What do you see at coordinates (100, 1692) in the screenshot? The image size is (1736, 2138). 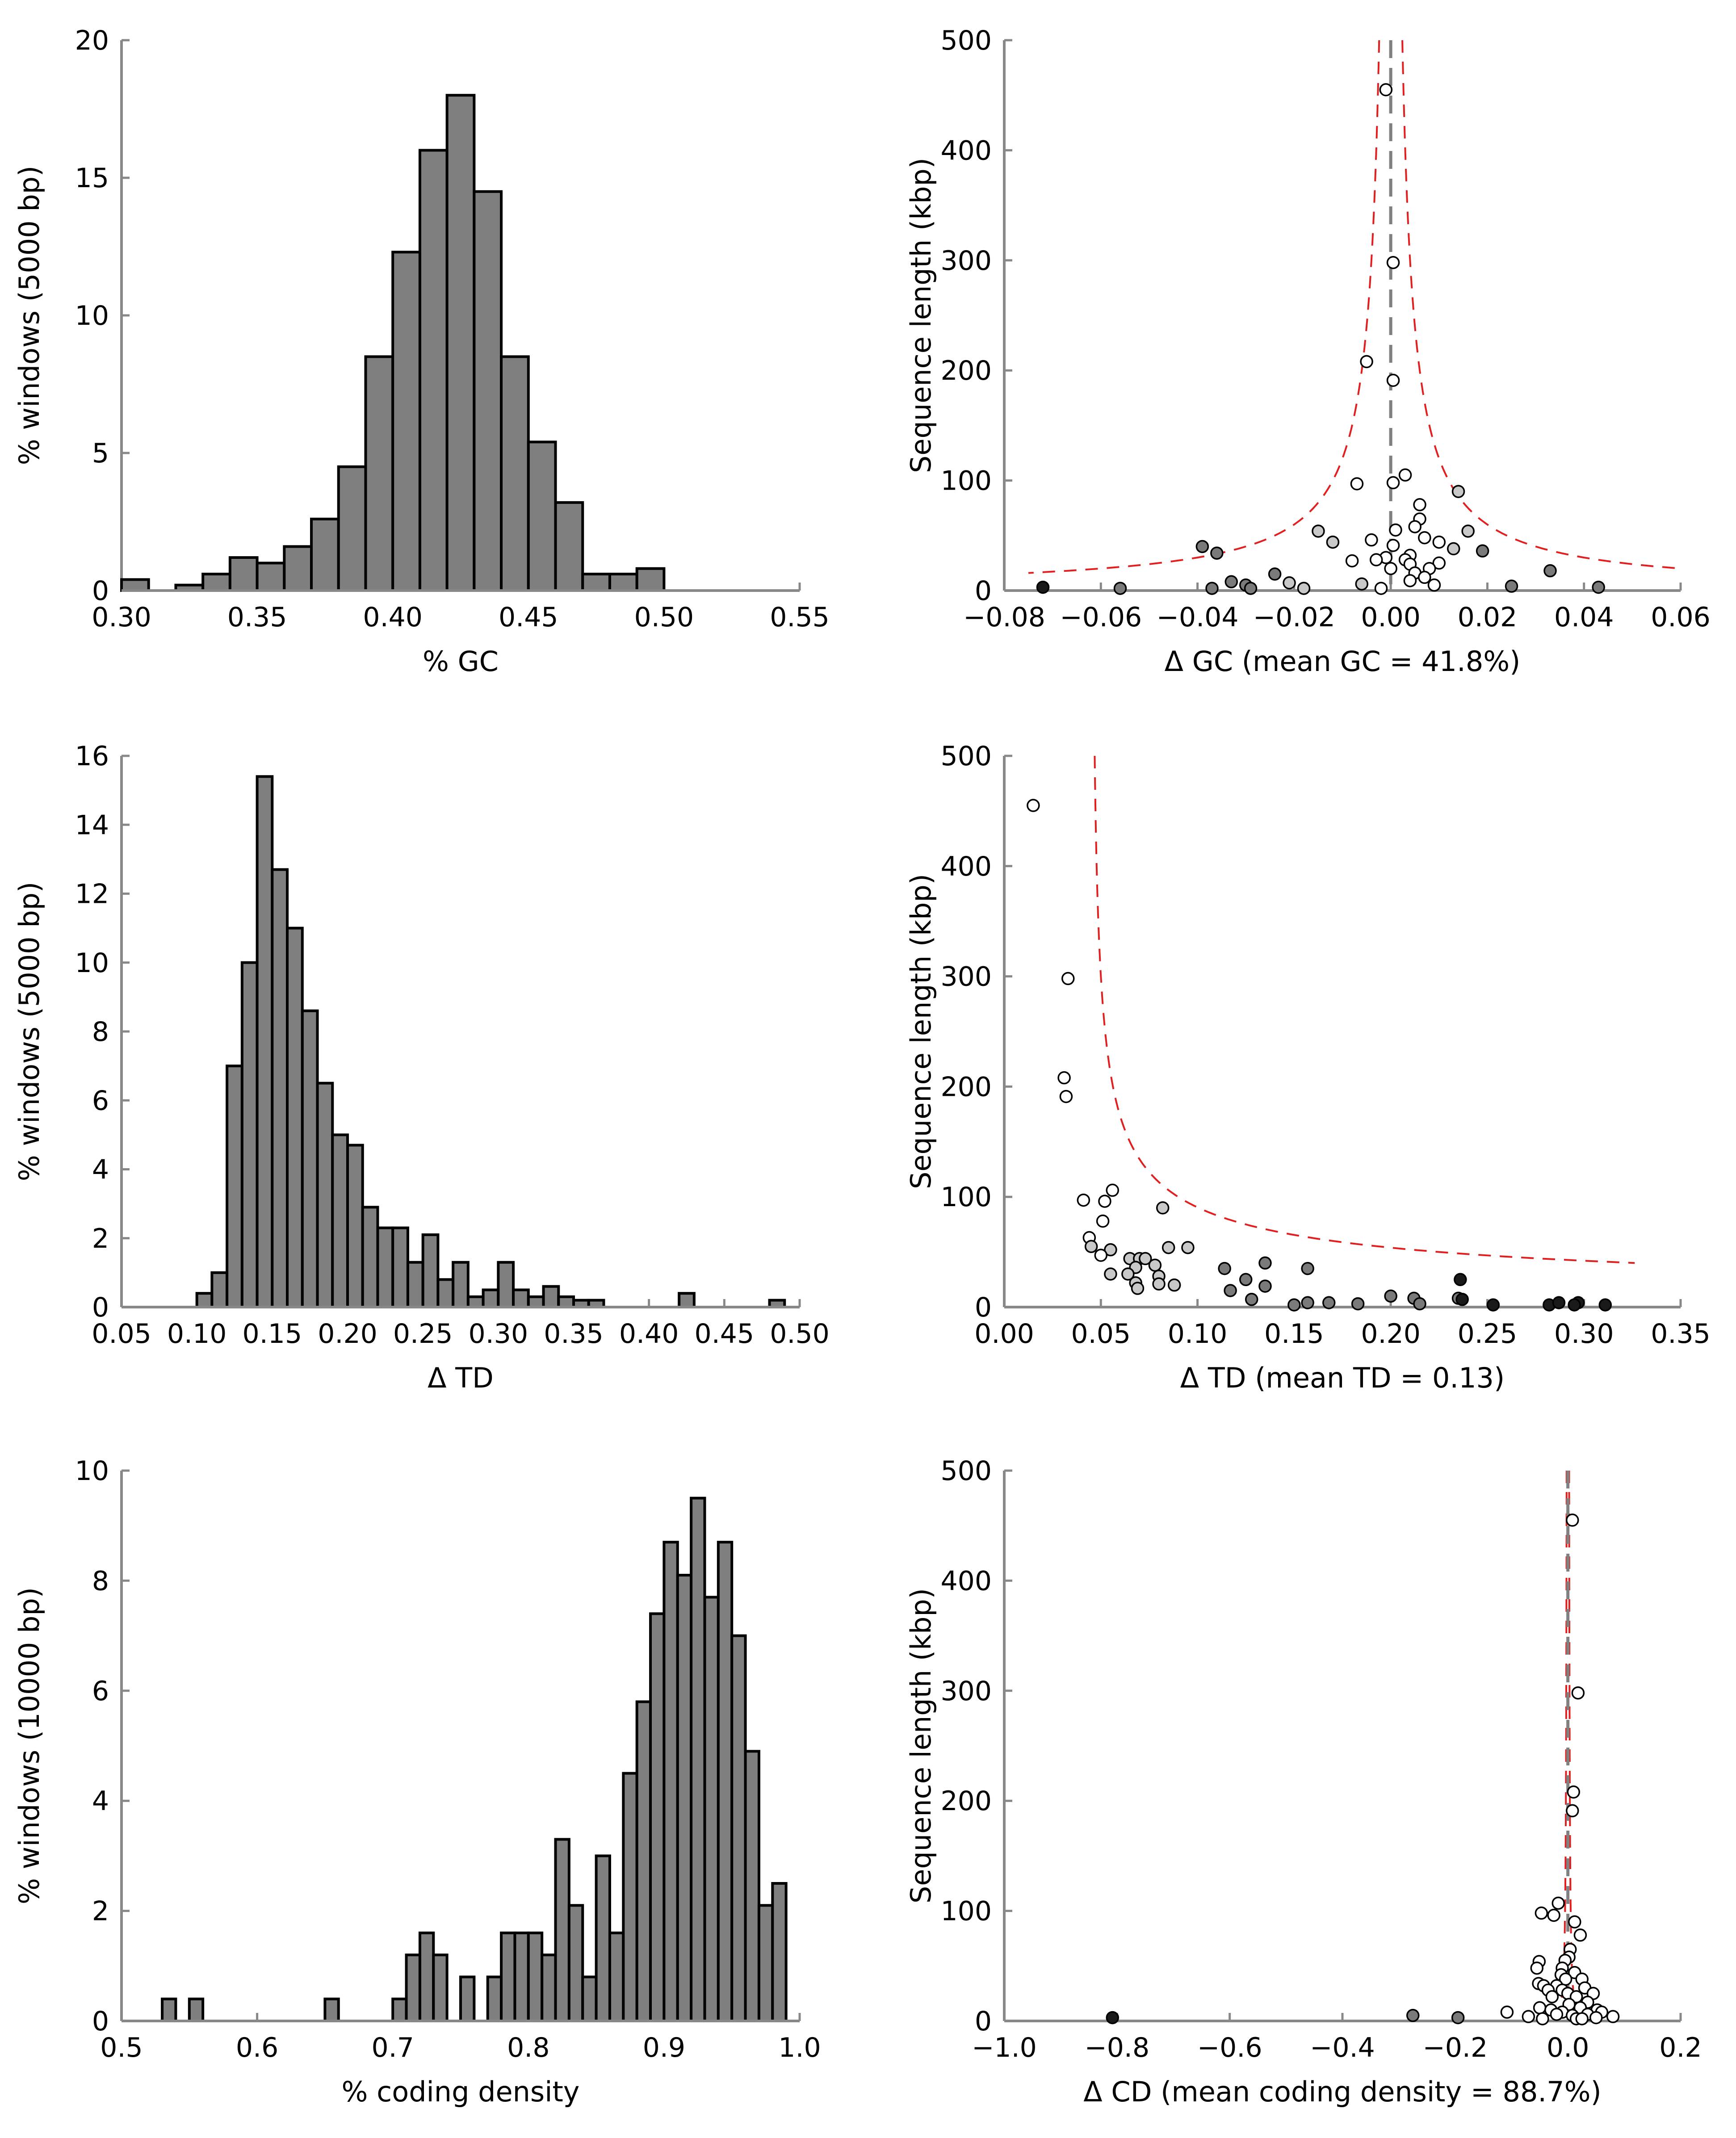 I see `y-tick-label: 6` at bounding box center [100, 1692].